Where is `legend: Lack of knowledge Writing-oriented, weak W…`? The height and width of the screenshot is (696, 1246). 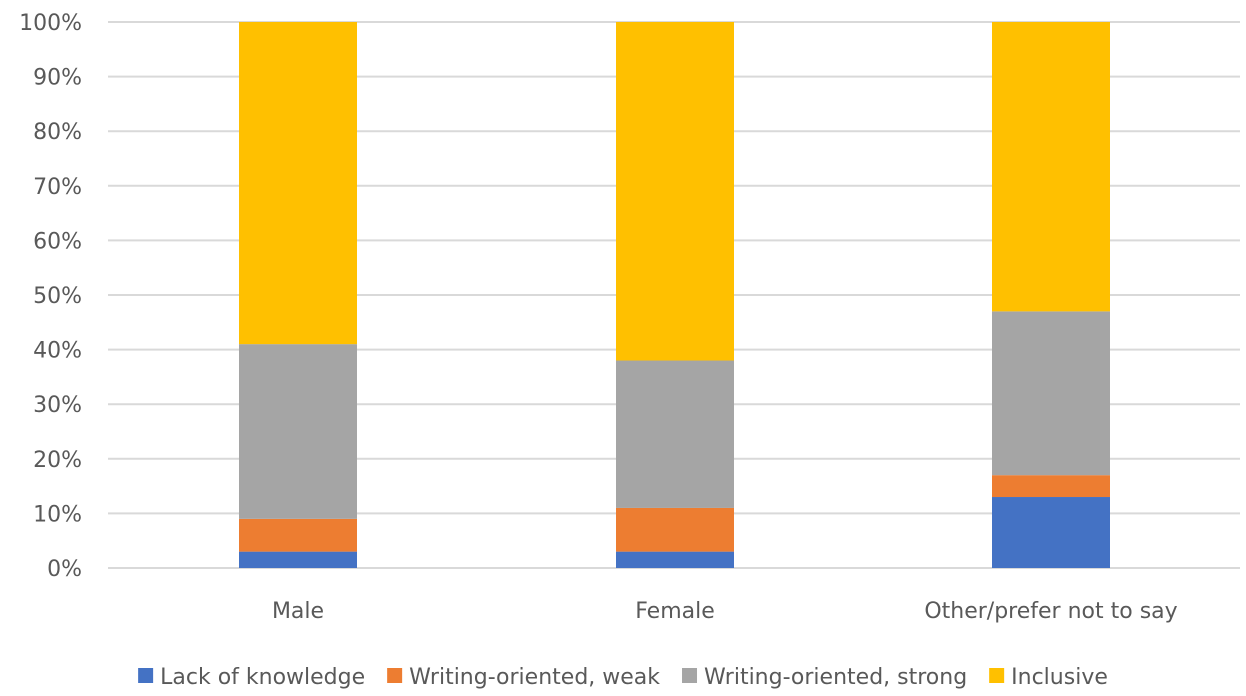
legend: Lack of knowledge Writing-oriented, weak W… is located at coordinates (623, 677).